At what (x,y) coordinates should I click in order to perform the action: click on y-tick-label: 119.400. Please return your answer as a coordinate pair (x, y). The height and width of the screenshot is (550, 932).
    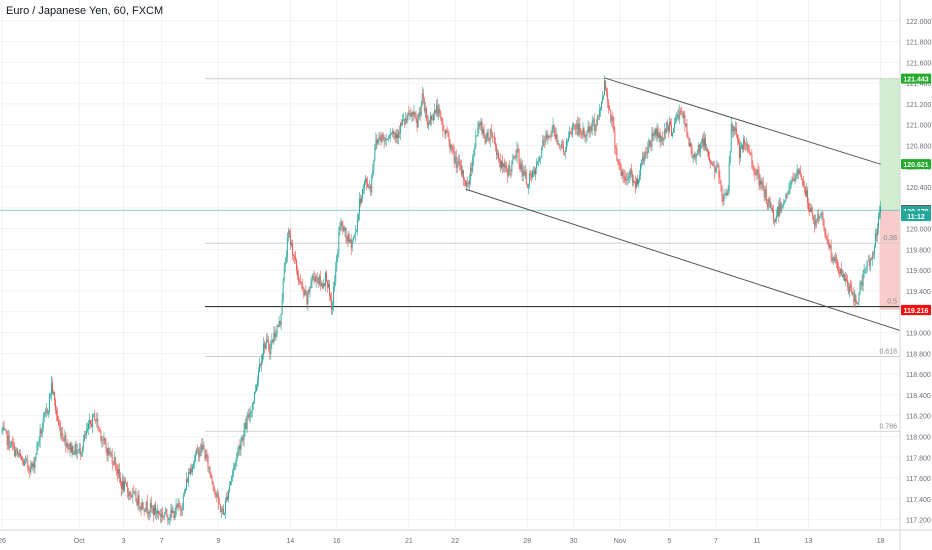
    Looking at the image, I should click on (918, 292).